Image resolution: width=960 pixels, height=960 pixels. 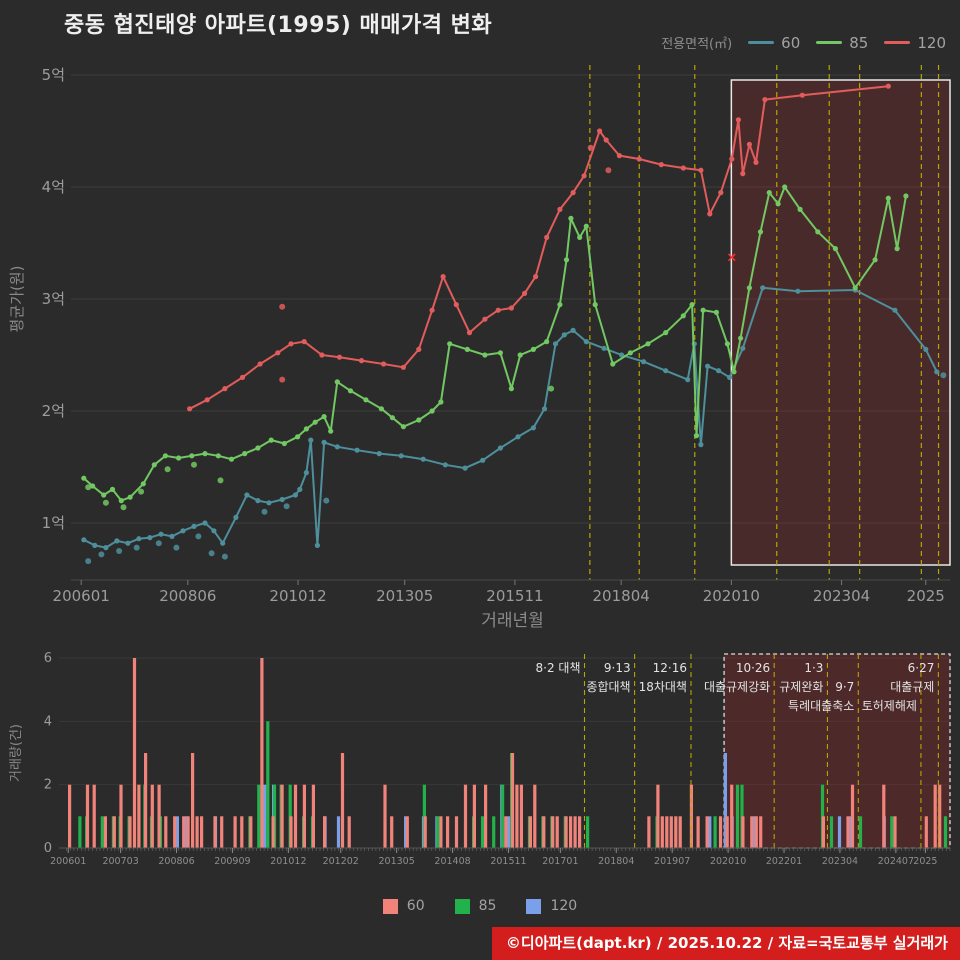 What do you see at coordinates (737, 687) in the screenshot?
I see `svg-text: 대출규제강화` at bounding box center [737, 687].